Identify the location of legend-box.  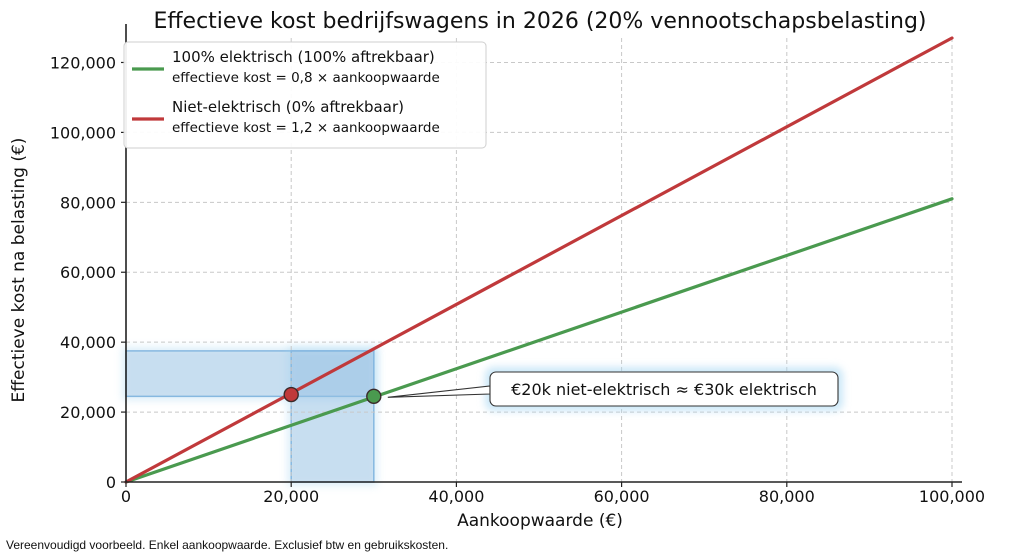
(305, 95).